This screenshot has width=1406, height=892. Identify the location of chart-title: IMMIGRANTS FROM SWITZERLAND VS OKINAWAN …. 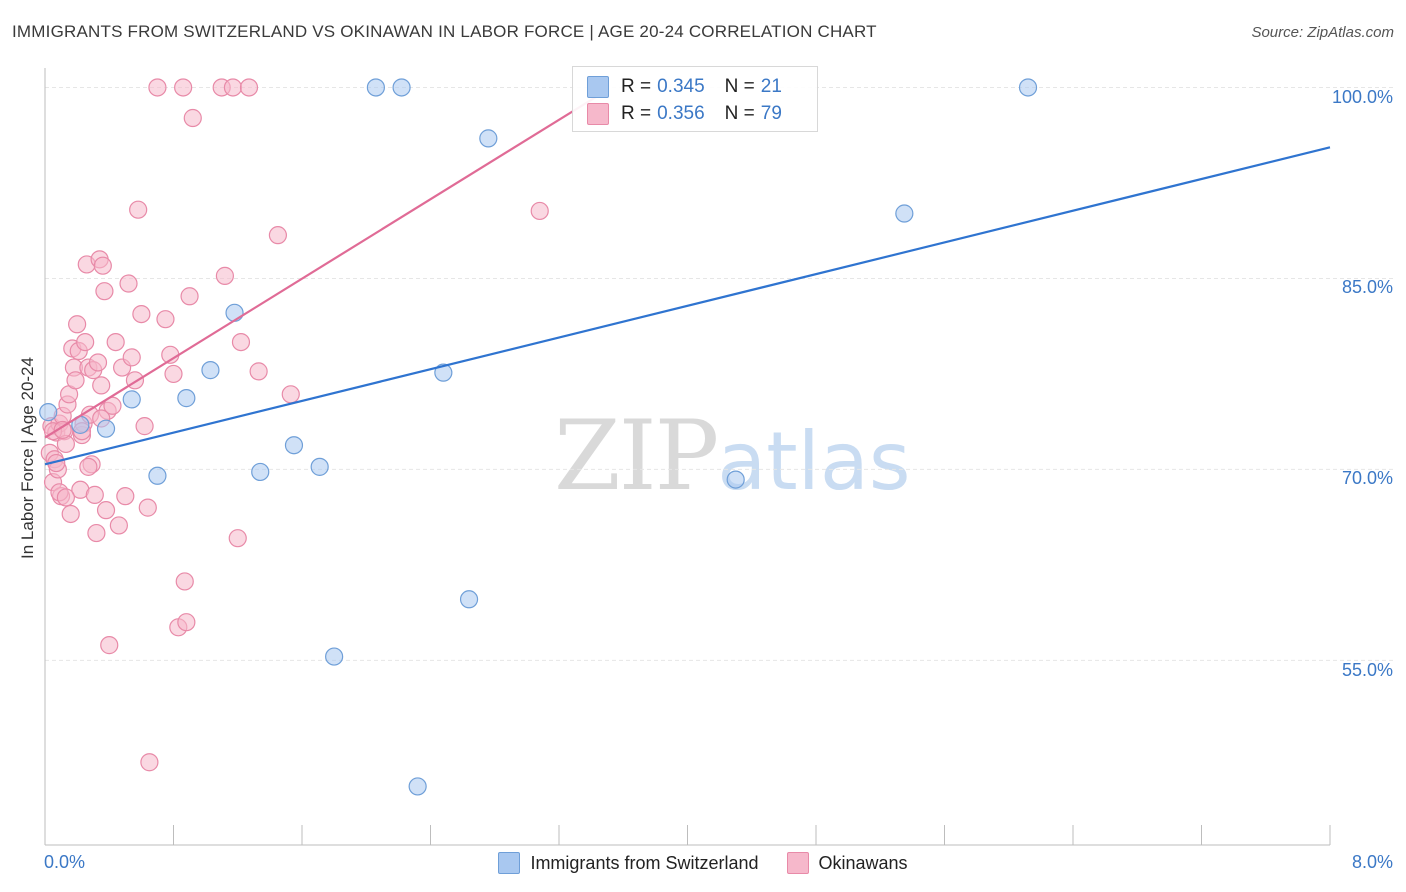
(444, 31).